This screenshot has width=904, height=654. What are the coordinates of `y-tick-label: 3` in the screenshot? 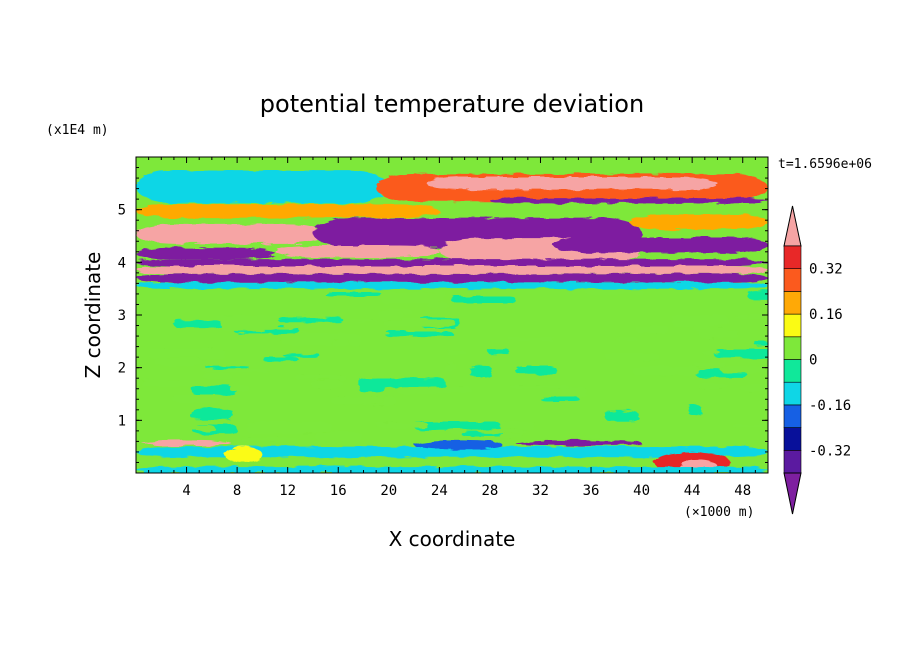 It's located at (122, 316).